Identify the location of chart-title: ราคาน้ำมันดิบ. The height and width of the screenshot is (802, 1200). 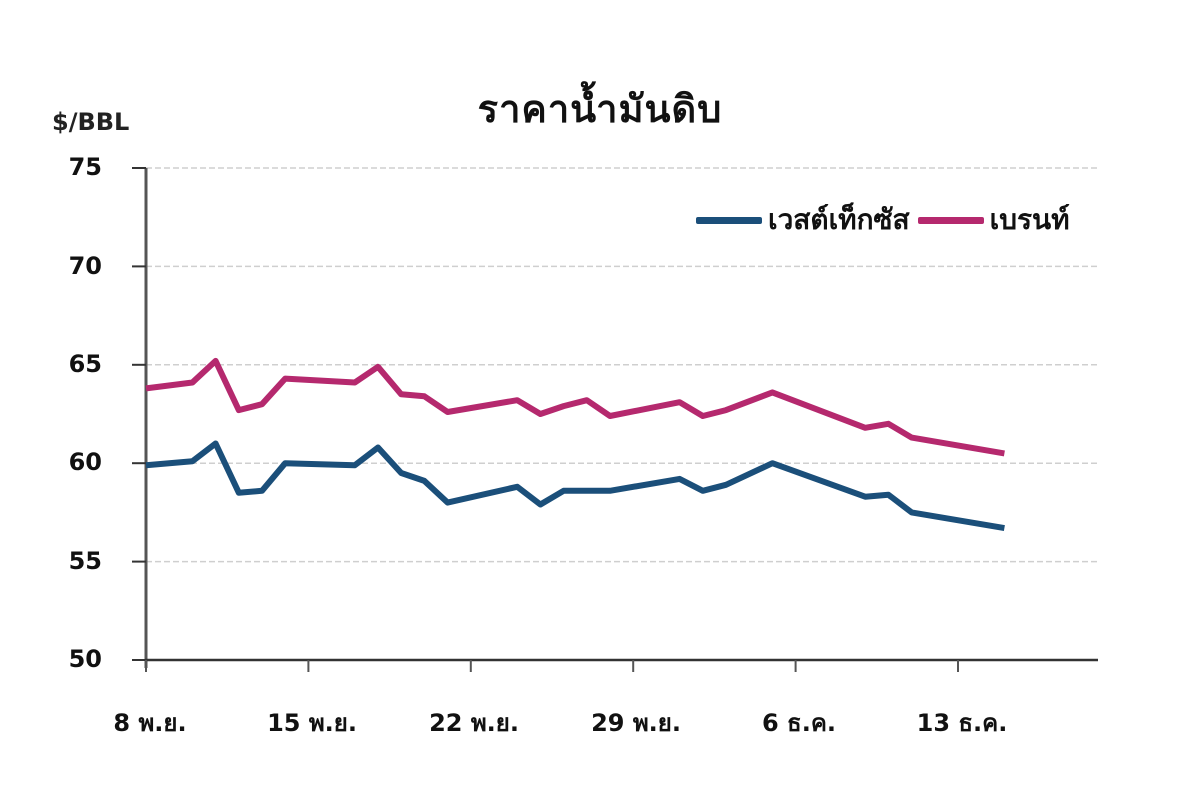
(600, 109).